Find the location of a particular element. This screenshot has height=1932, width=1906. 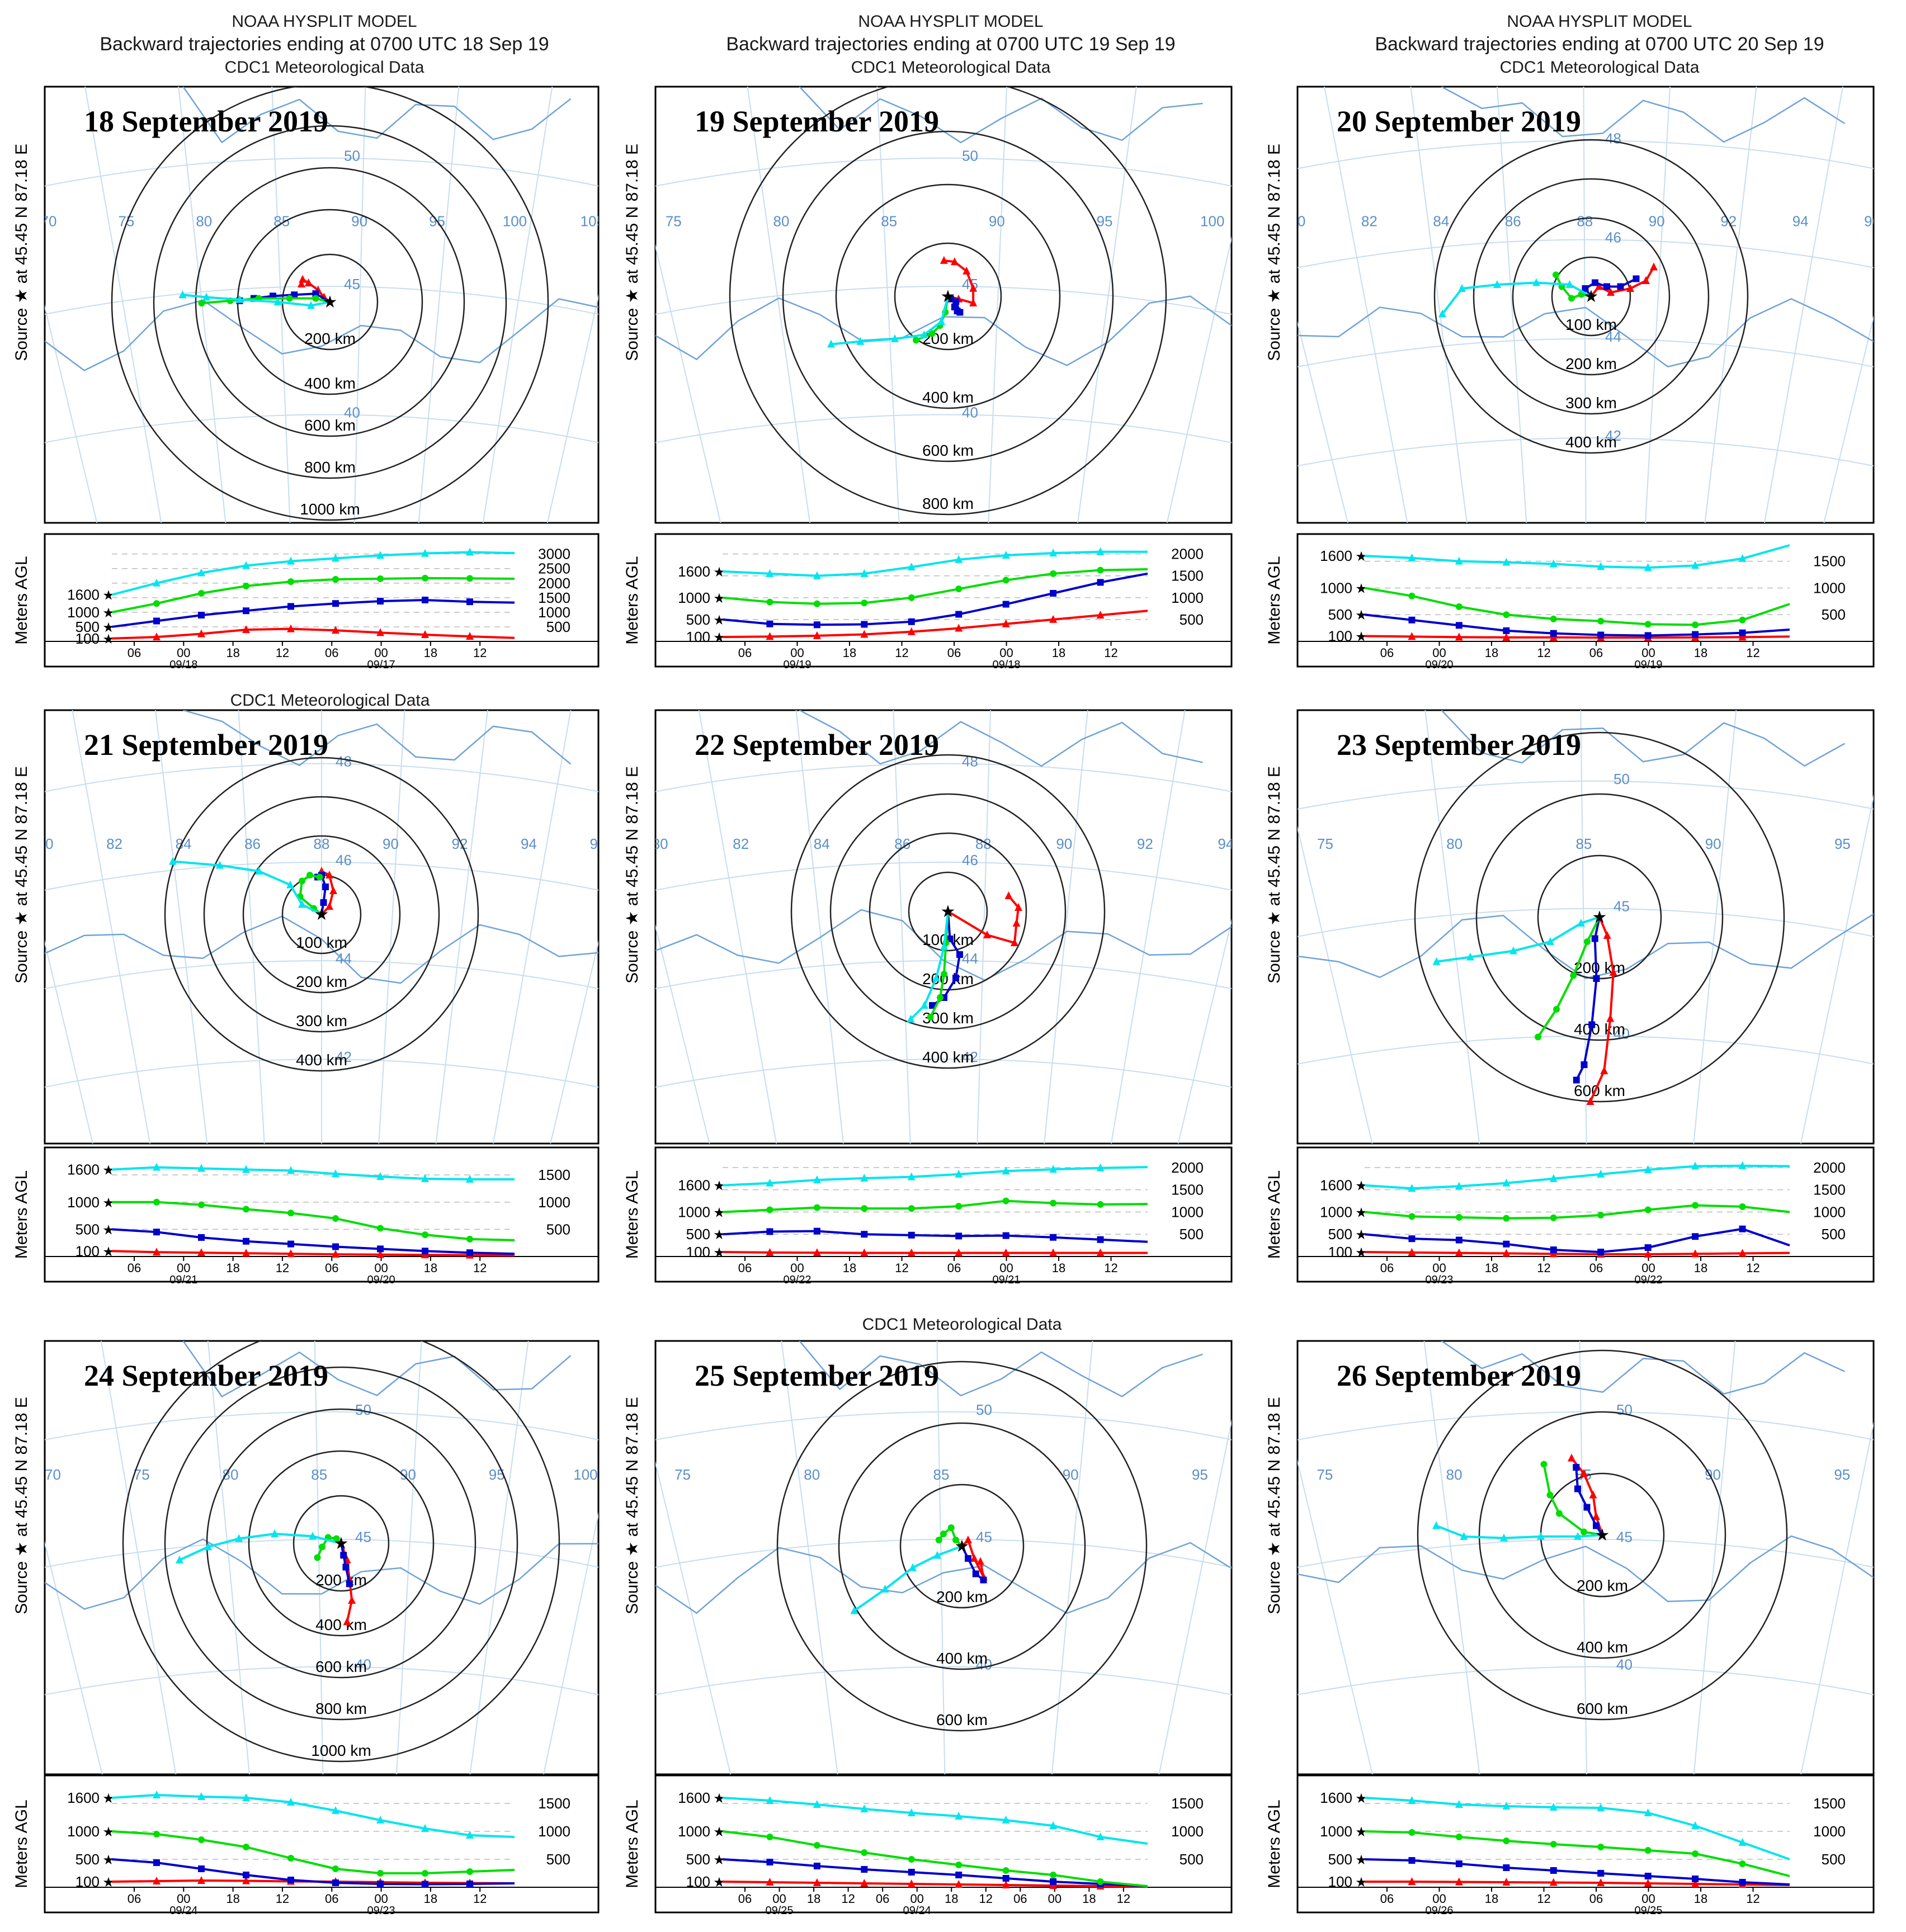

time-tick-label: 06 is located at coordinates (745, 1268).